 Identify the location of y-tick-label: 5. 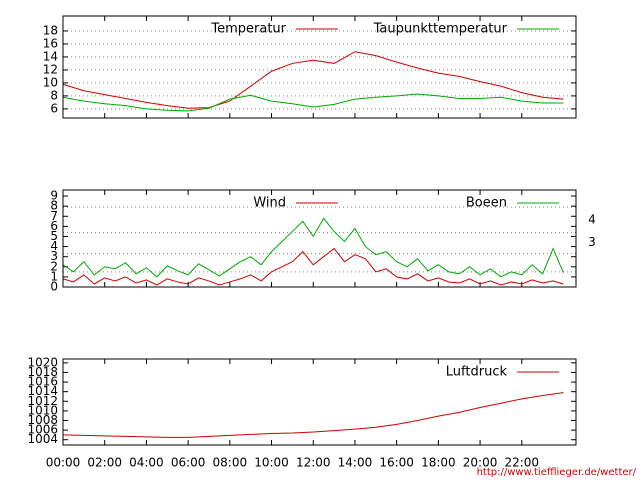
(54, 236).